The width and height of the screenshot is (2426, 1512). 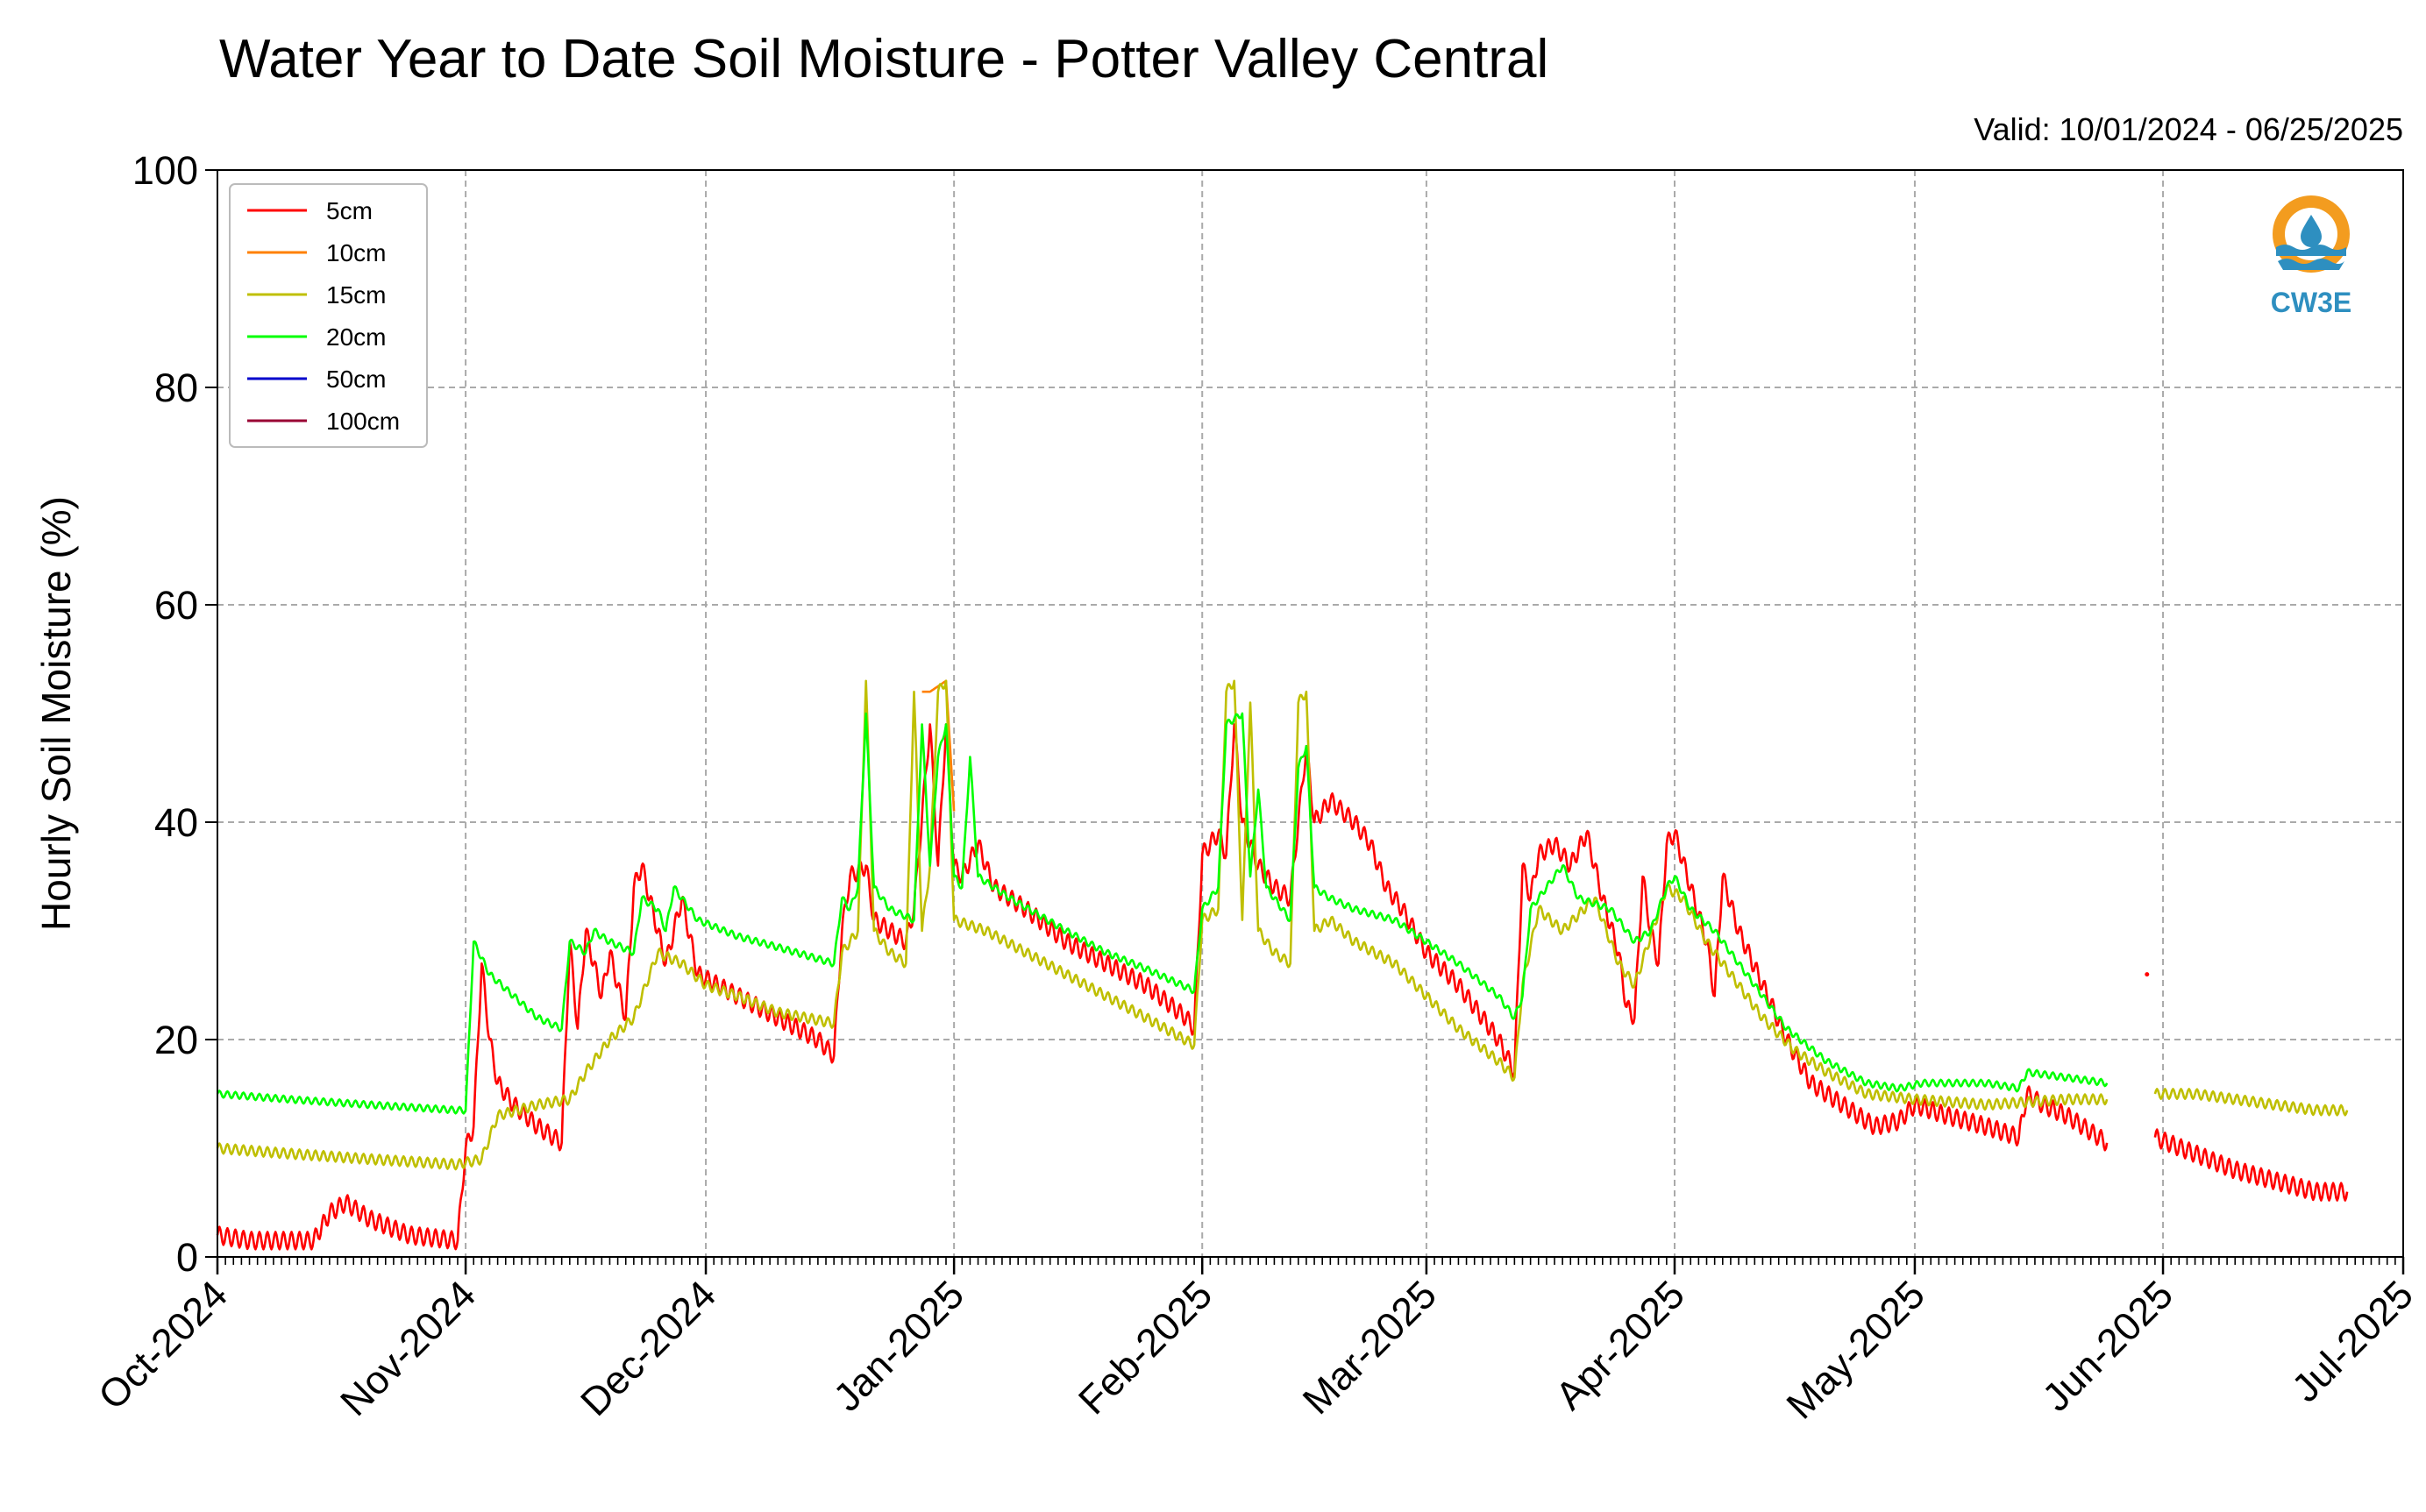 I want to click on y-tick-label: 100, so click(x=165, y=170).